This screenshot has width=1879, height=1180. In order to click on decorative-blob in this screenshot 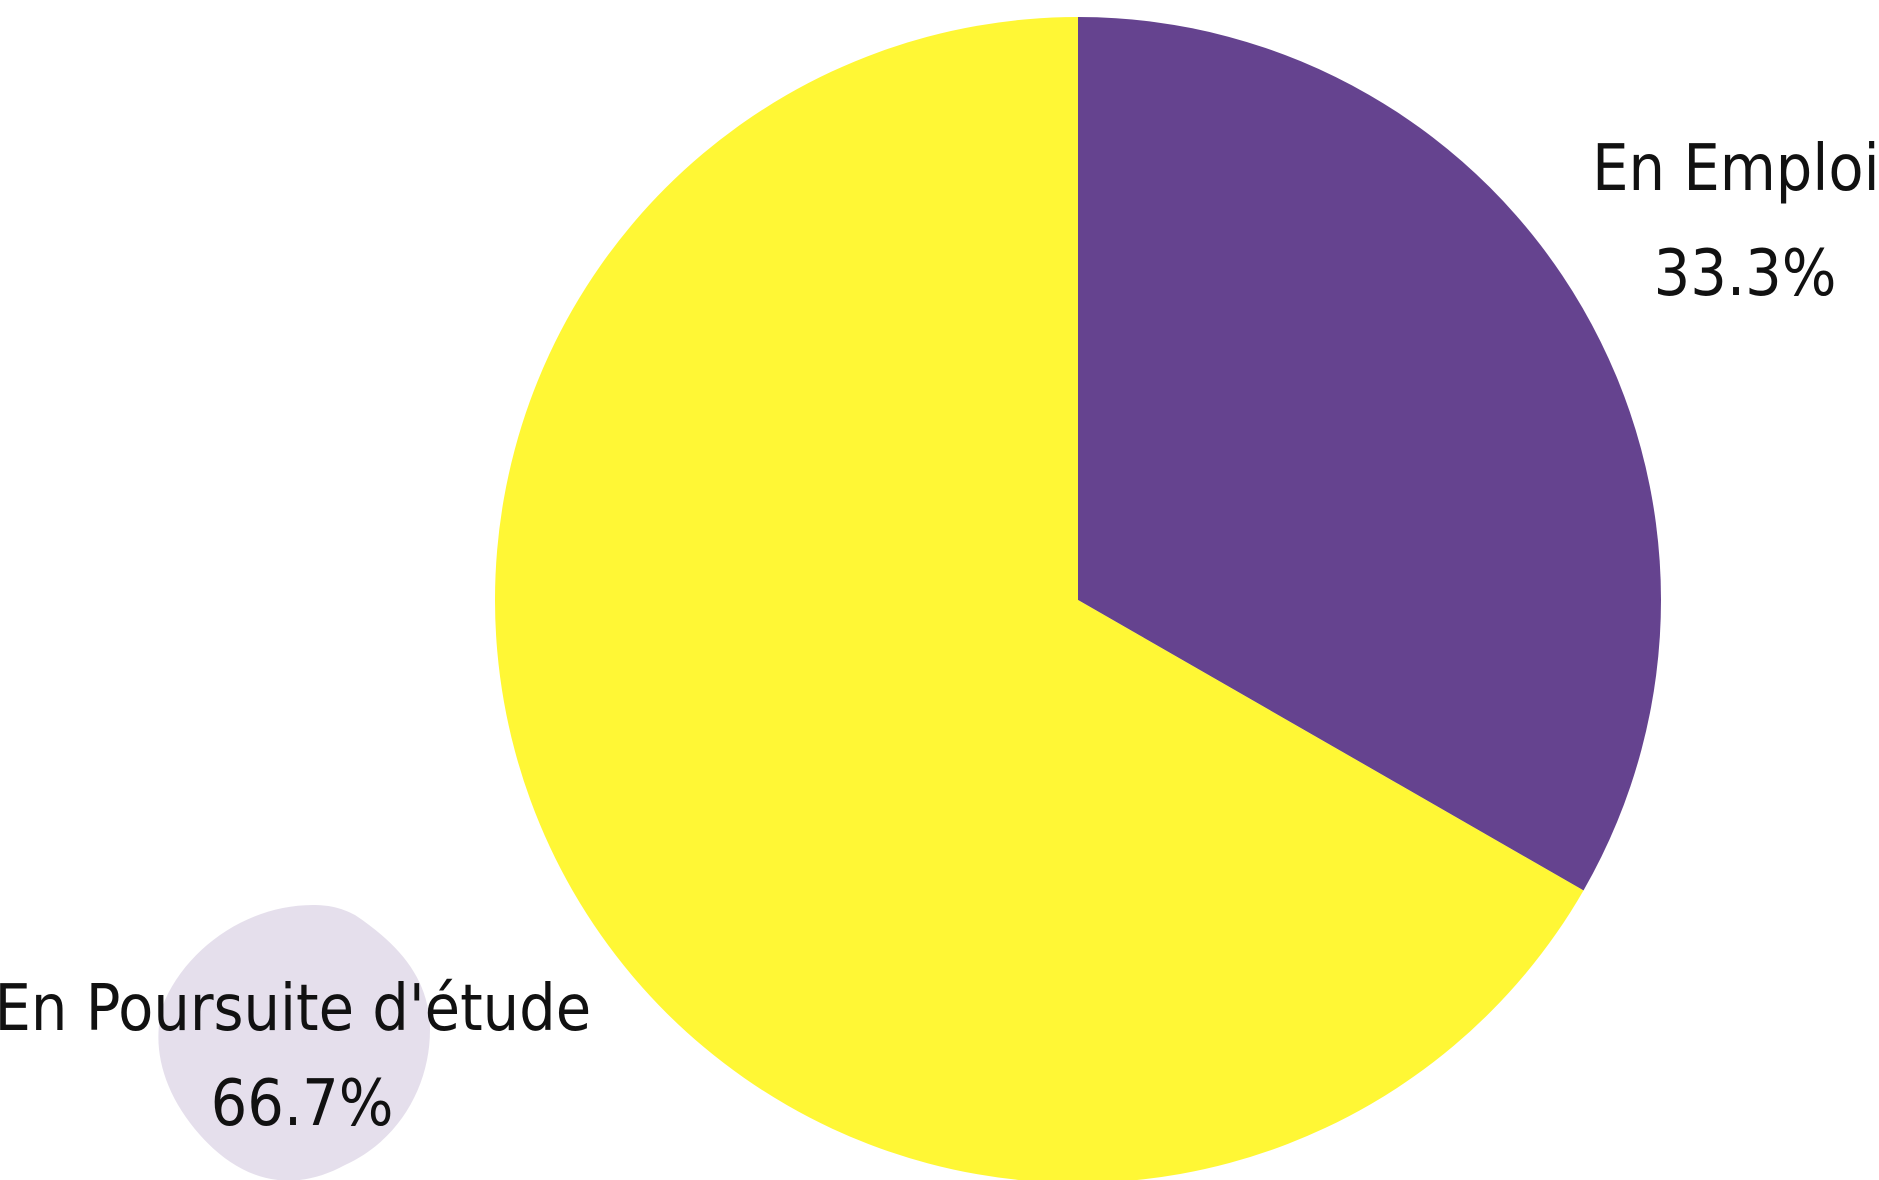, I will do `click(294, 1042)`.